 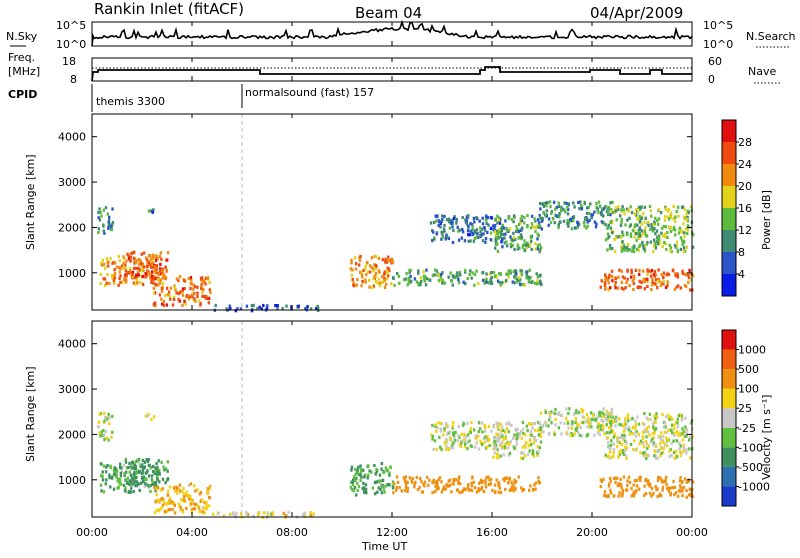 I want to click on colorbar-swatch, so click(x=729, y=197).